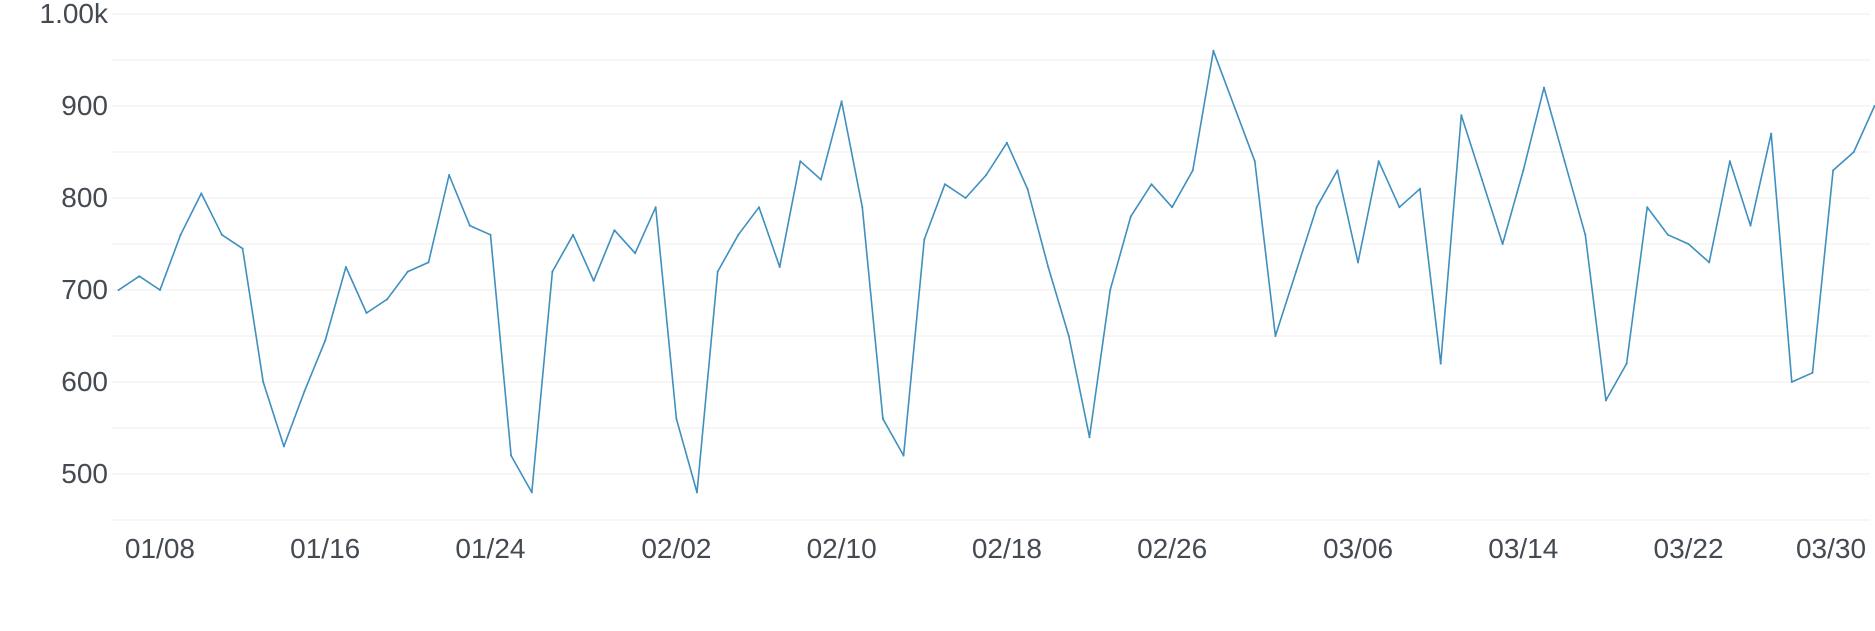 Image resolution: width=1875 pixels, height=631 pixels. What do you see at coordinates (325, 548) in the screenshot?
I see `x-tick-label: 01/16` at bounding box center [325, 548].